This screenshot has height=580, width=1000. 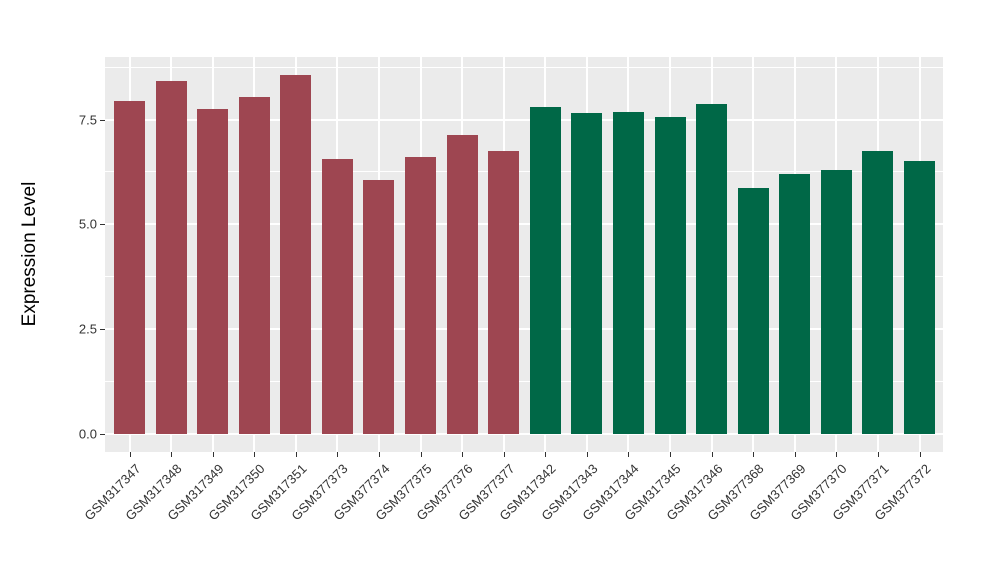 What do you see at coordinates (87, 434) in the screenshot?
I see `y-tick-label: 0.0` at bounding box center [87, 434].